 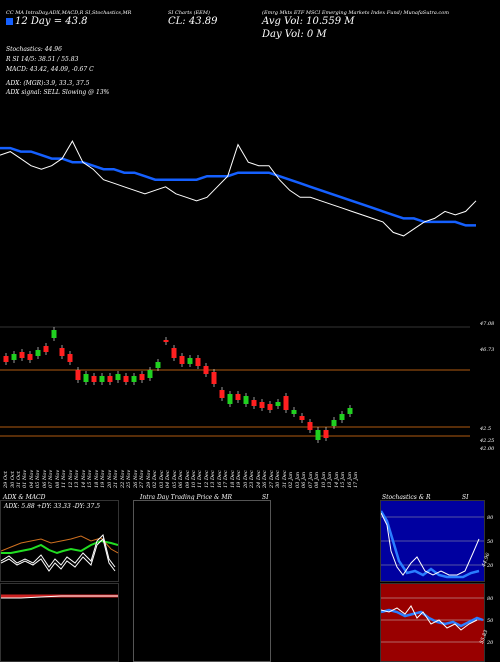 What do you see at coordinates (490, 599) in the screenshot?
I see `rsi-axis-80: 80` at bounding box center [490, 599].